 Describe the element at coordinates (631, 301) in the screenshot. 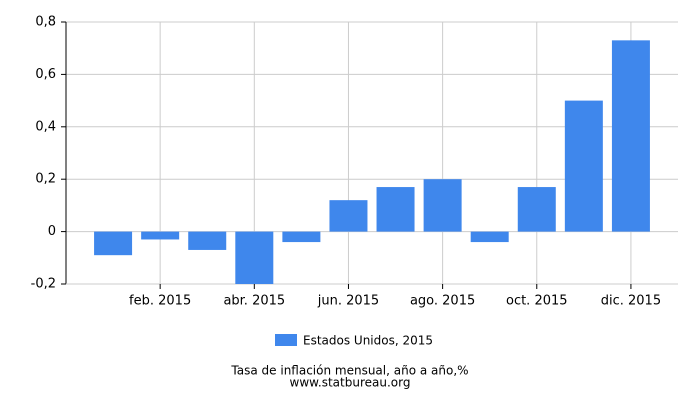

I see `x-tick-label: dic. 2015` at that location.